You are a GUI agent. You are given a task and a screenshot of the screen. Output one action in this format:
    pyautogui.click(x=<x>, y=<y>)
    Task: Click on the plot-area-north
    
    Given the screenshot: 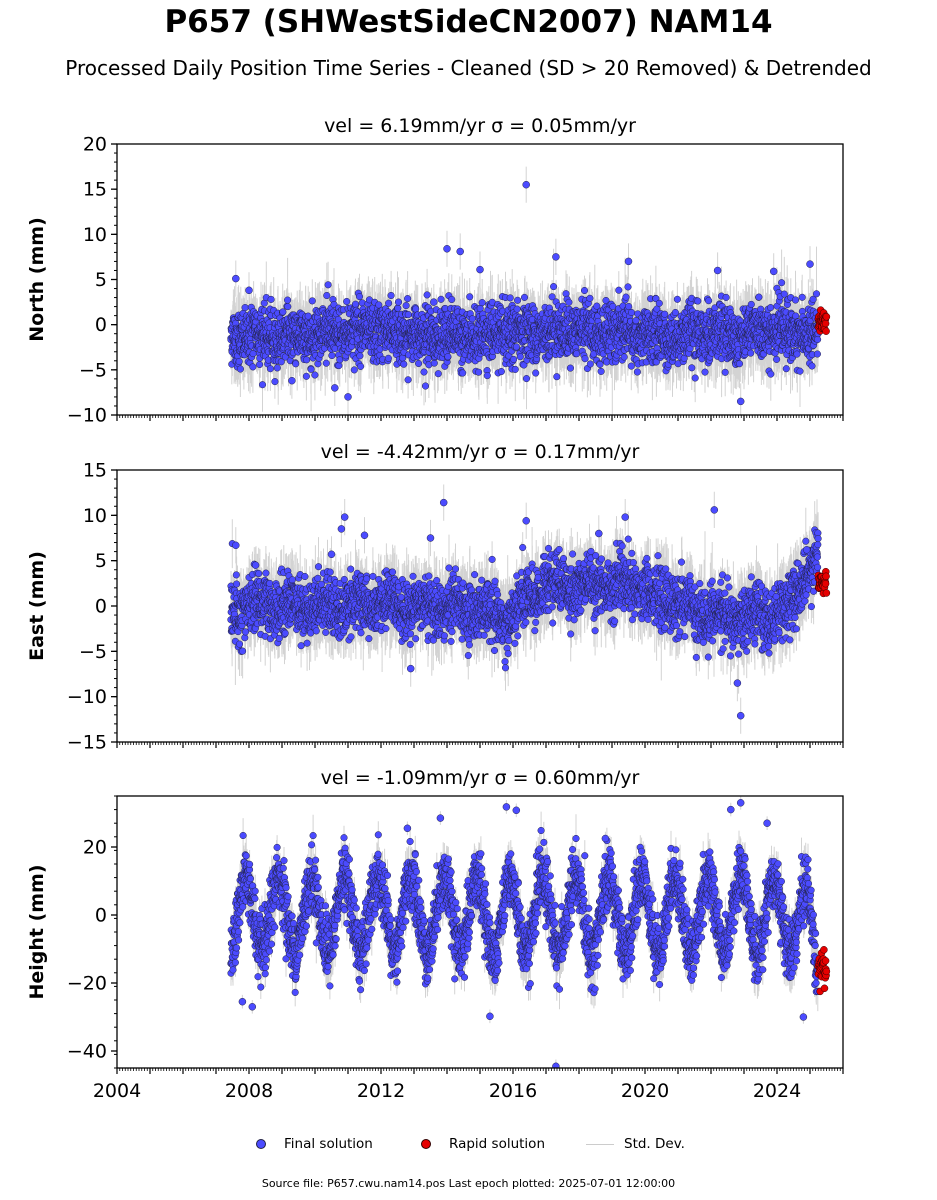 What is the action you would take?
    pyautogui.click(x=529, y=290)
    